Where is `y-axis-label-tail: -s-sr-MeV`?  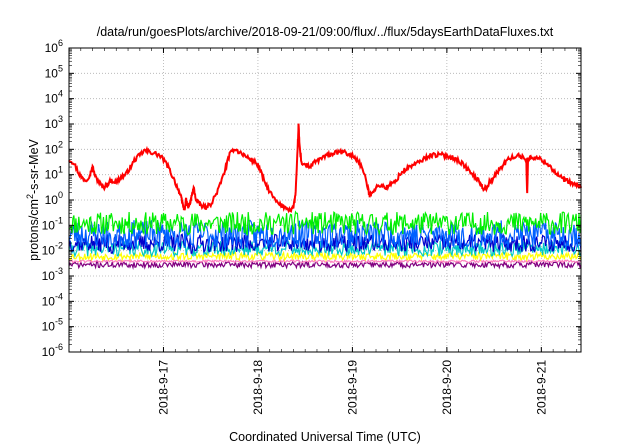 y-axis-label-tail: -s-sr-MeV is located at coordinates (34, 166).